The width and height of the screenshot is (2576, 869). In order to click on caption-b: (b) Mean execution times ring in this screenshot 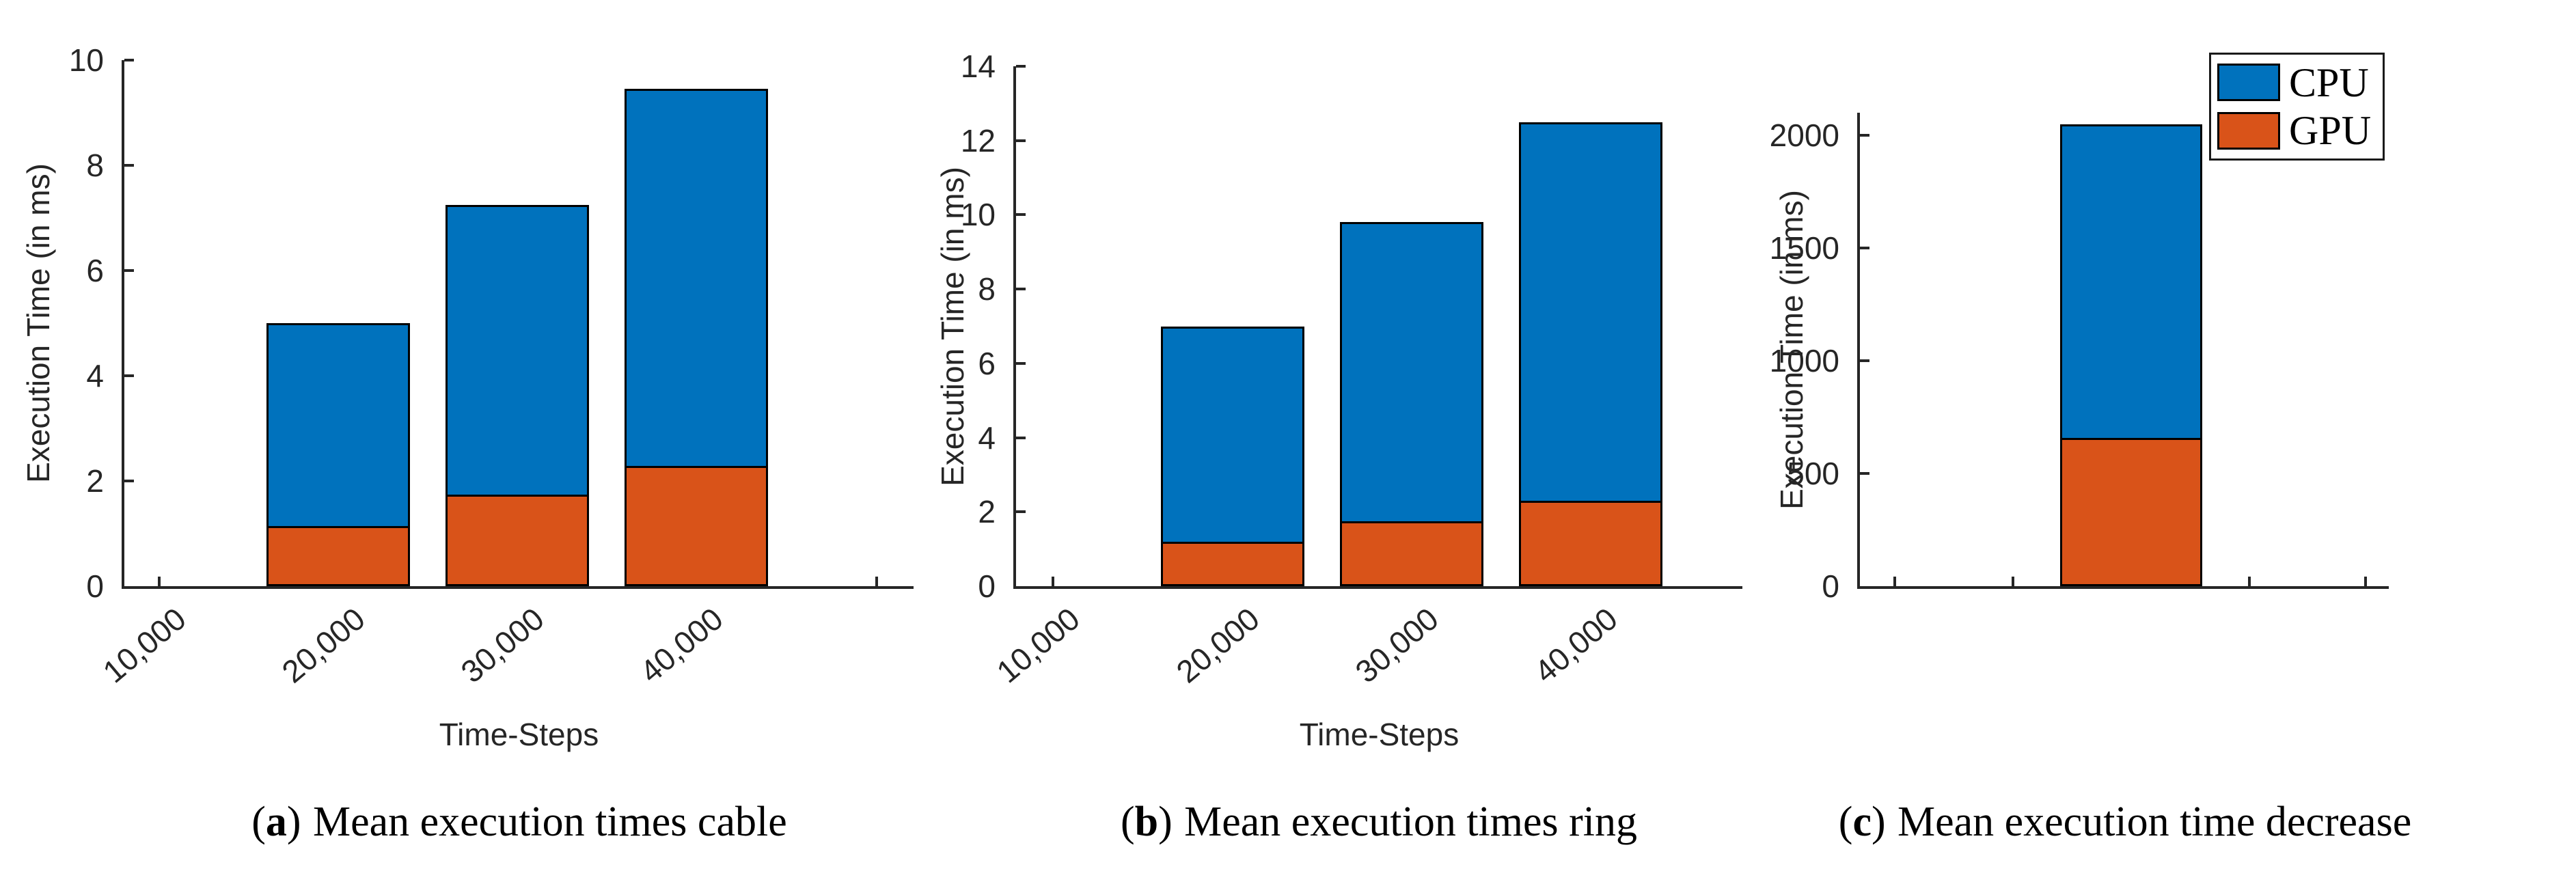, I will do `click(1378, 822)`.